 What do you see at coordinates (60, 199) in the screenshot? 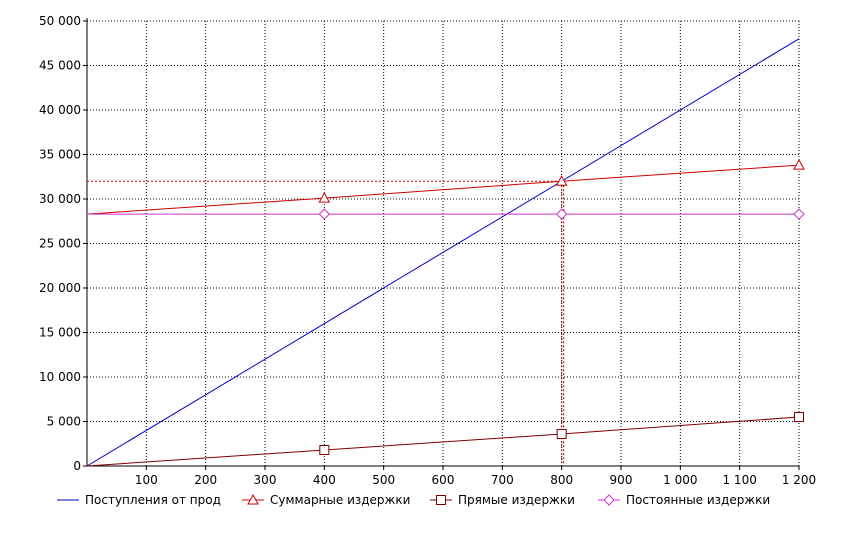
I see `y-tick-label: 30 000` at bounding box center [60, 199].